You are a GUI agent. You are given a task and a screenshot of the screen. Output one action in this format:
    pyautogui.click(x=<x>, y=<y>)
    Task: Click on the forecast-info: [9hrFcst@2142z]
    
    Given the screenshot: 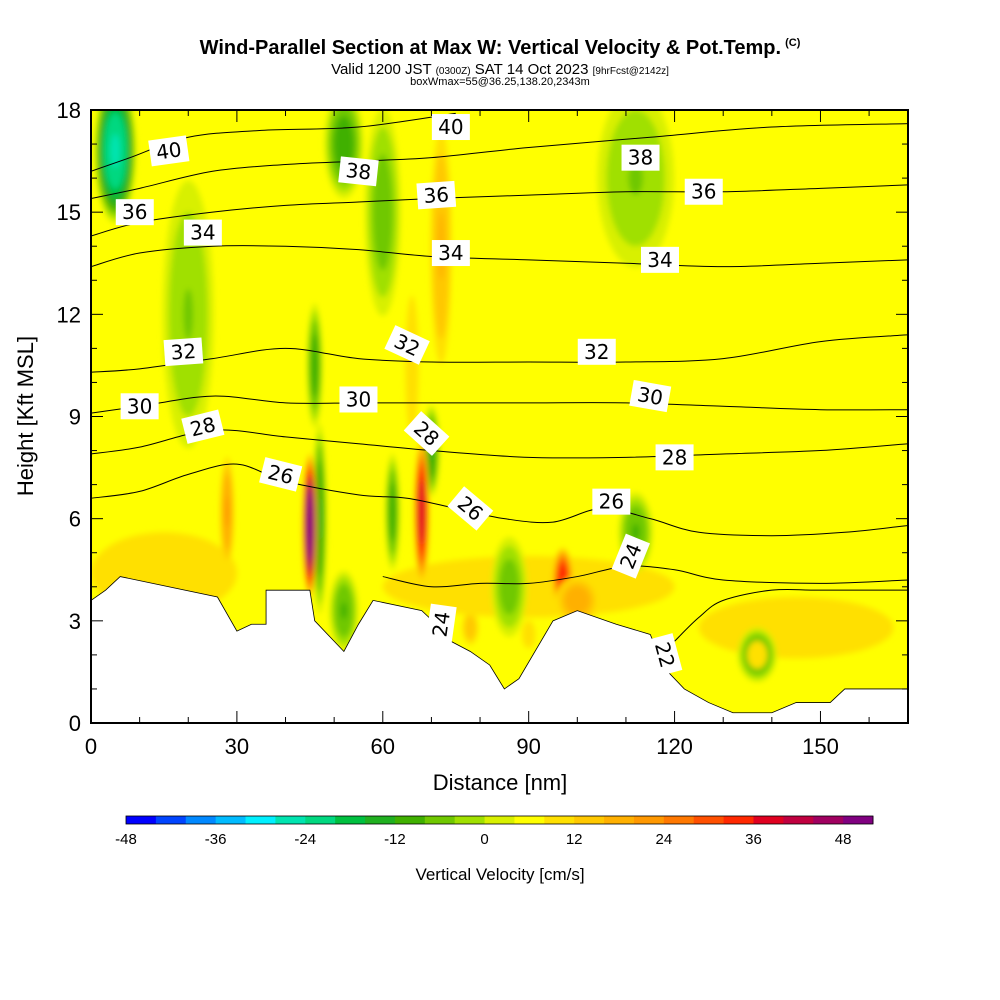 What is the action you would take?
    pyautogui.click(x=630, y=71)
    